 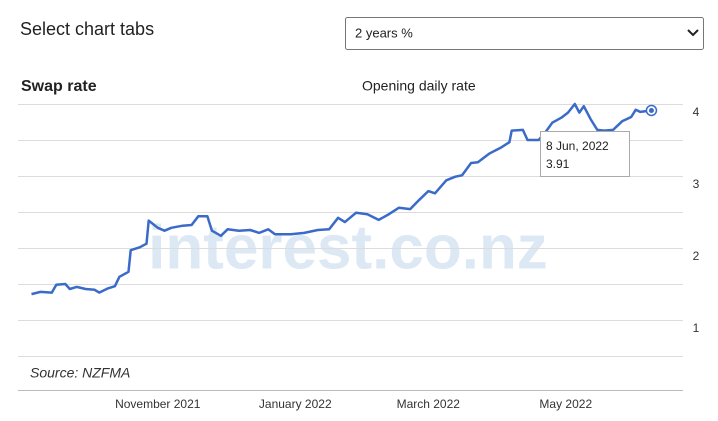 I want to click on heading: Select chart tabs, so click(x=87, y=29).